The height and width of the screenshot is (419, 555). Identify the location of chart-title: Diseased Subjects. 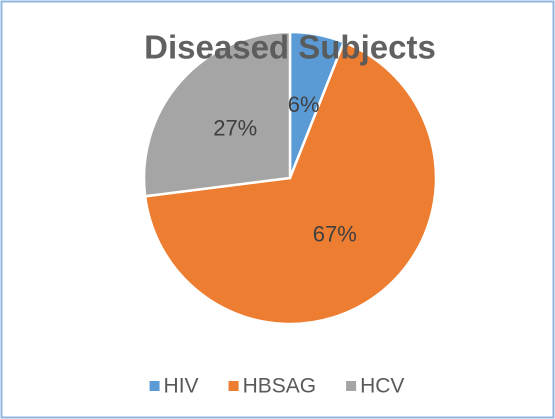
(290, 47).